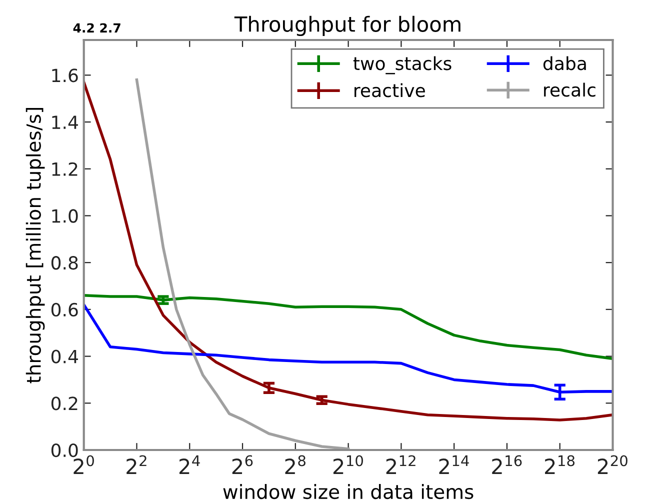 The width and height of the screenshot is (645, 500). Describe the element at coordinates (401, 464) in the screenshot. I see `x-tick-label: 2$^{12}$` at that location.